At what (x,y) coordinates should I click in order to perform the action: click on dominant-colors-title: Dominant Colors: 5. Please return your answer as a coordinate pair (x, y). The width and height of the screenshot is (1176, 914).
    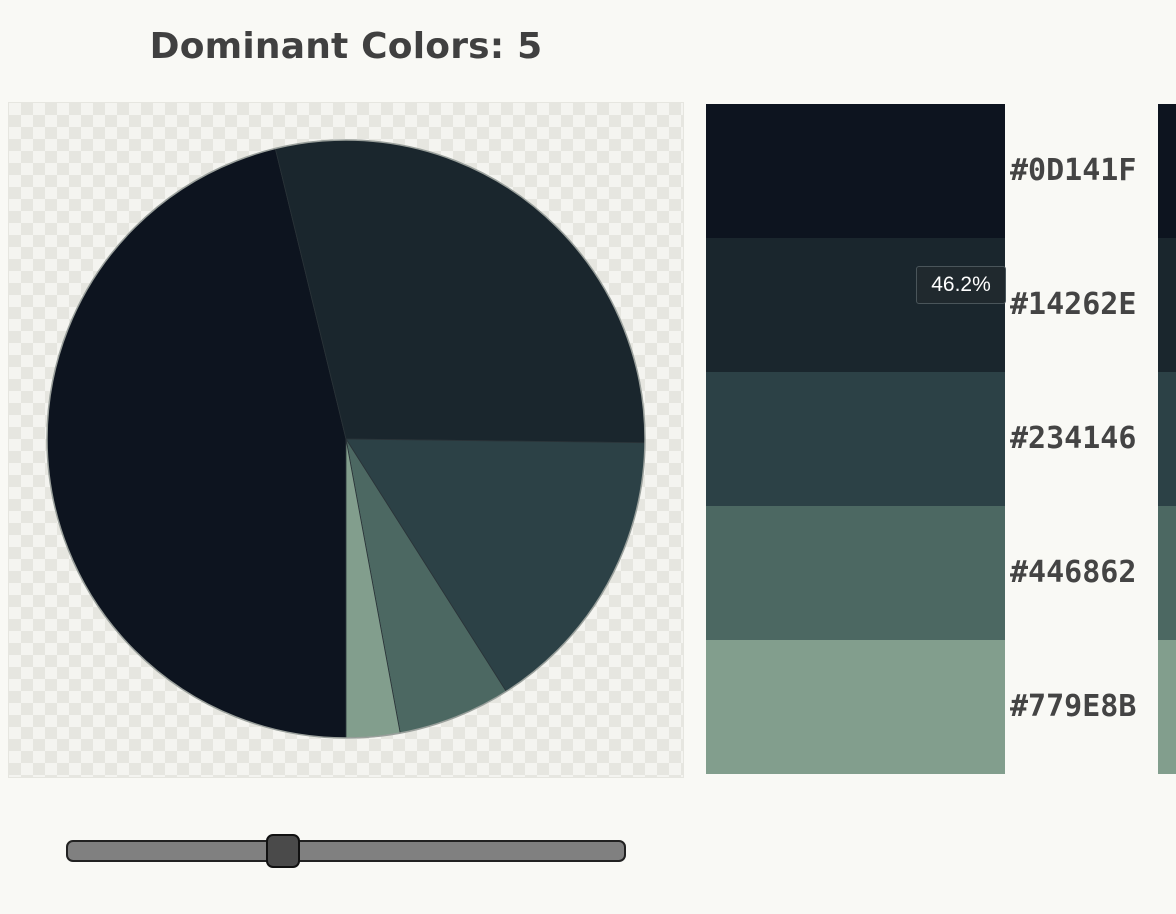
    Looking at the image, I should click on (346, 46).